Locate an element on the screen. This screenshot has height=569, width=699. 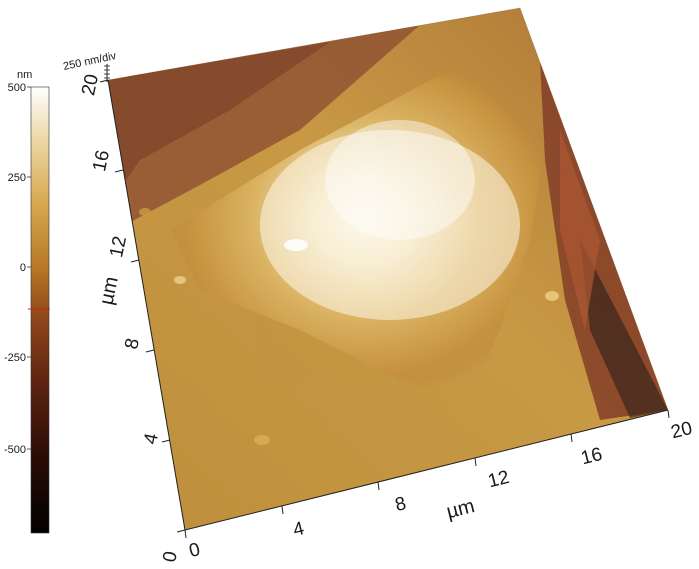
y-axis-title: µm is located at coordinates (108, 291).